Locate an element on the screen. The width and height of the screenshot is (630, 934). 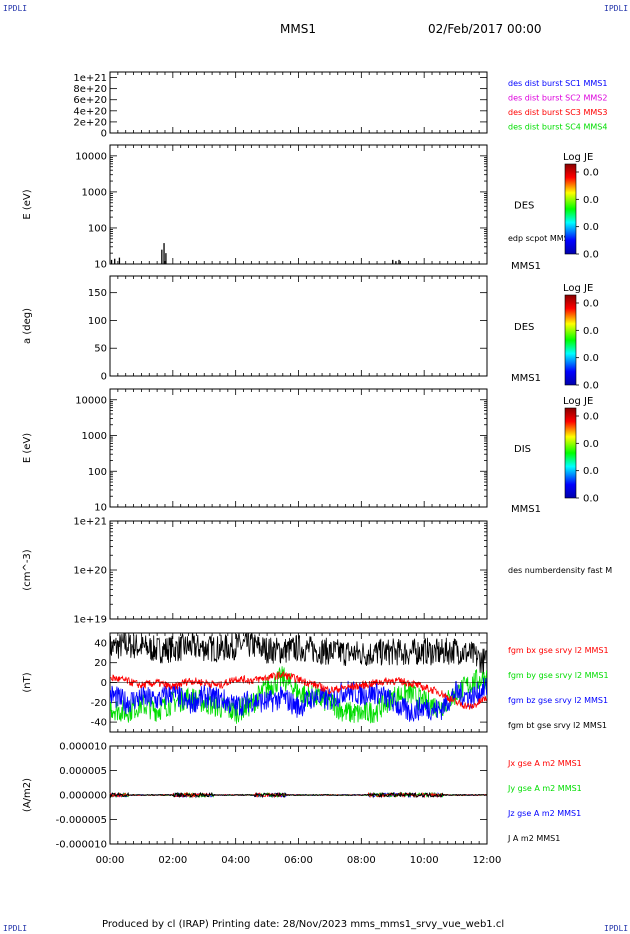
y-tick-label: 150 is located at coordinates (97, 293).